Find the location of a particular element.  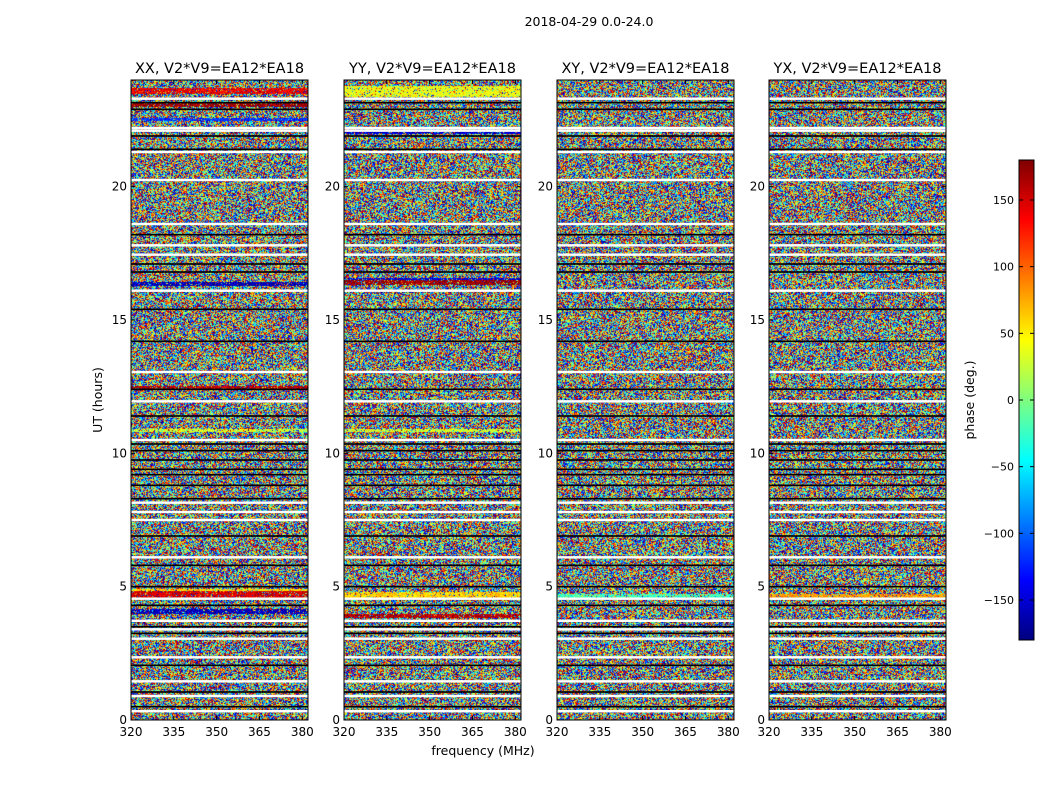

x-tick-label: 335 is located at coordinates (599, 732).